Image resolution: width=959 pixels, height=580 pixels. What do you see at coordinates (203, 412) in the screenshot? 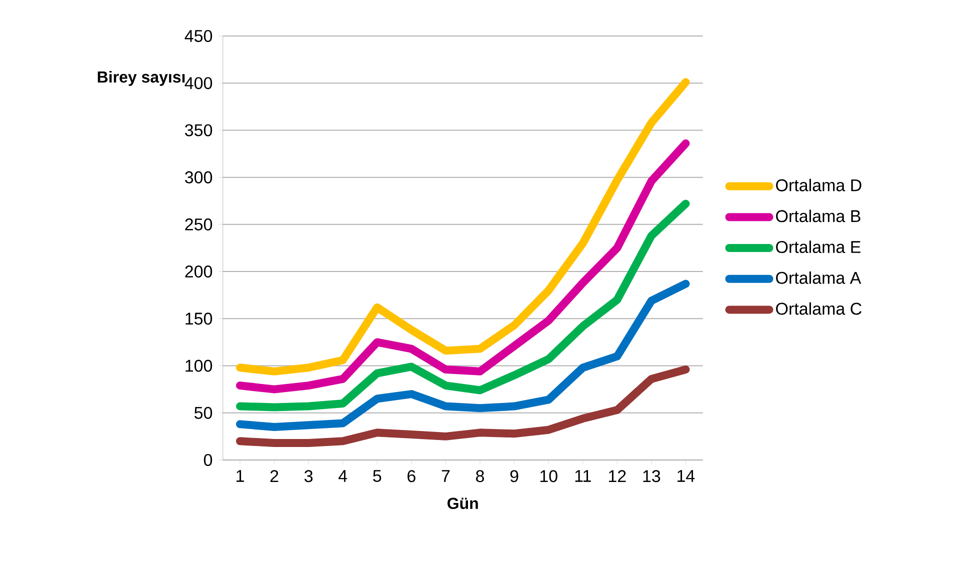
I see `y-tick-label: 50` at bounding box center [203, 412].